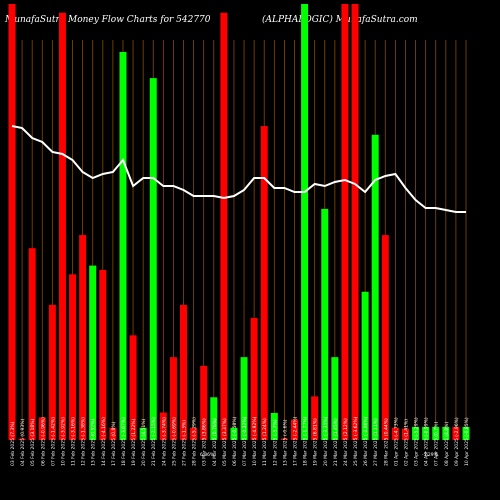 The image size is (500, 500). Describe the element at coordinates (144, 442) in the screenshot. I see `x-tick-label: 20 Feb 2025 (4.51%)` at that location.